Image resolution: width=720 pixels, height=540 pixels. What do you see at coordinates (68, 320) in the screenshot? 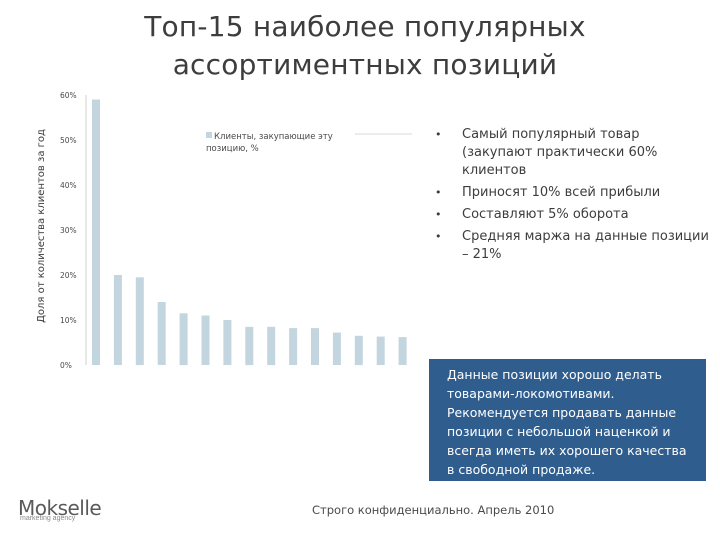
I see `y-tick-label: 10%` at bounding box center [68, 320].